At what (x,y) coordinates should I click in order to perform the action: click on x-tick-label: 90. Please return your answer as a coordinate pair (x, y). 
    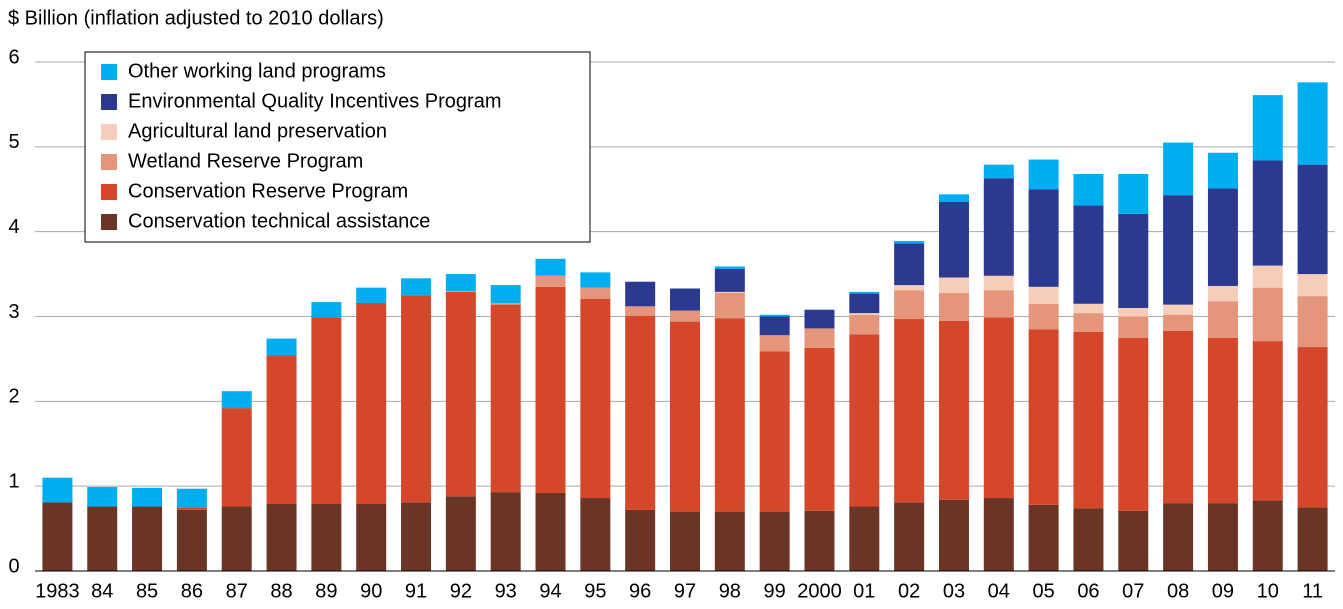
    Looking at the image, I should click on (371, 591).